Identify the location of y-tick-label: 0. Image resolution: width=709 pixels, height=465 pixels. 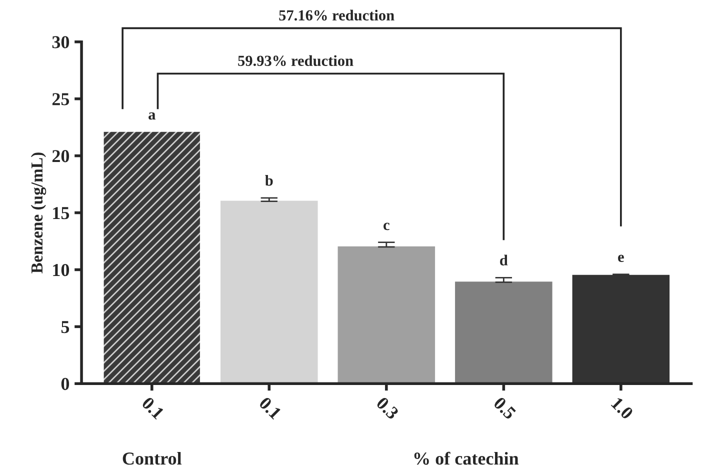
(65, 384).